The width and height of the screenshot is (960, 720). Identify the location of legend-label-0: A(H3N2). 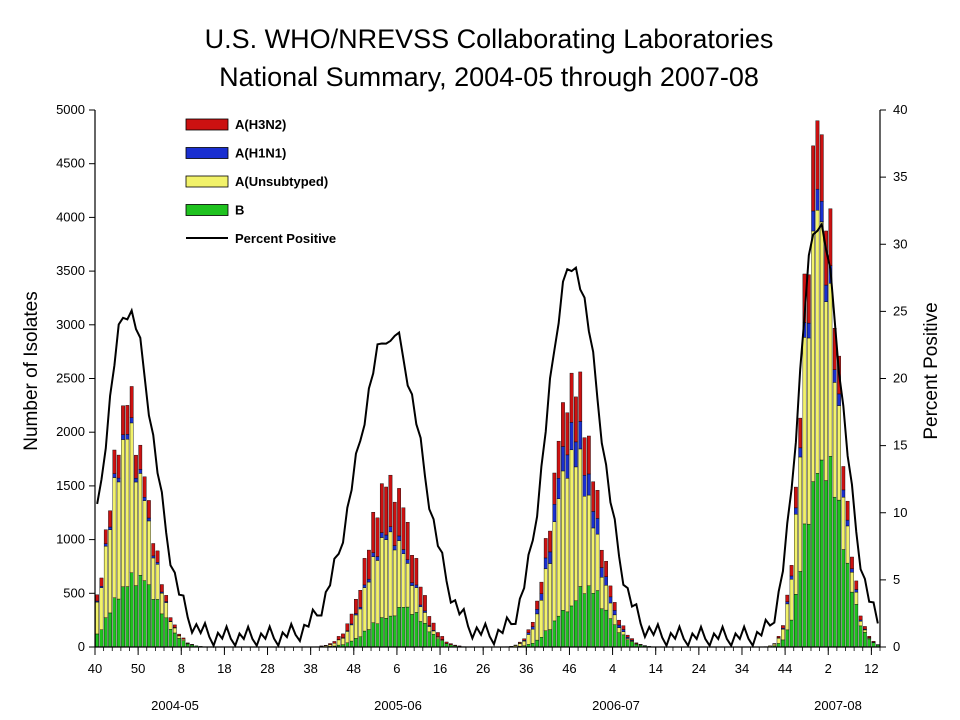
(260, 124).